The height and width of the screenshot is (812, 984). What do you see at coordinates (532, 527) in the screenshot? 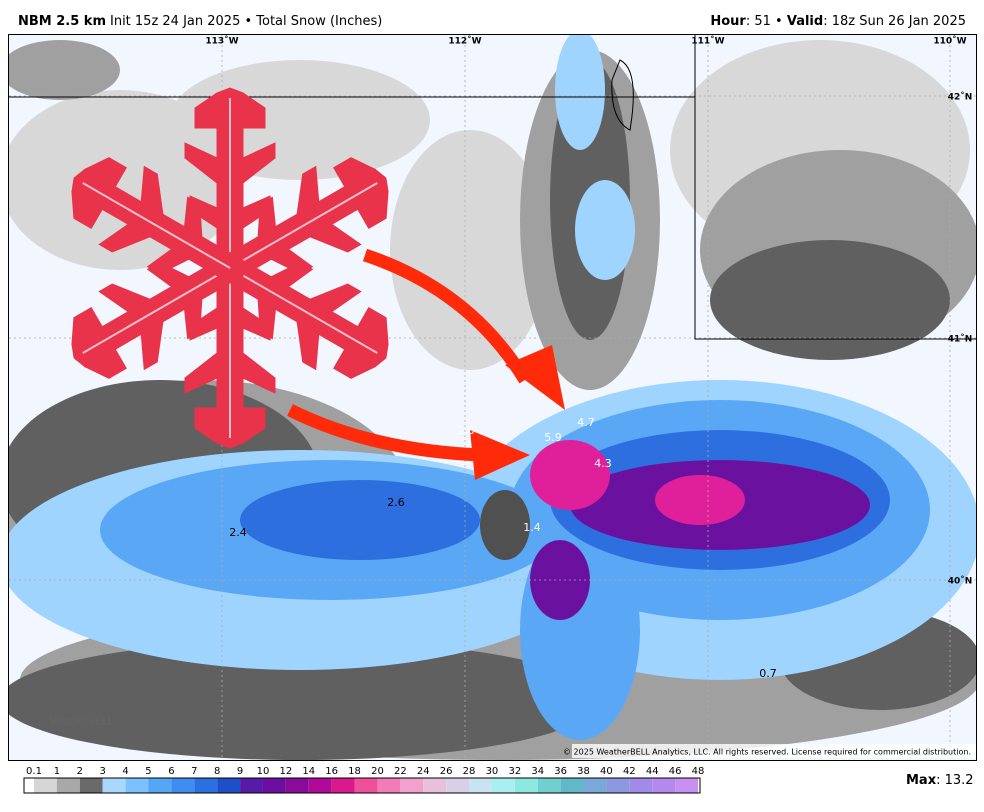
I see `point-value: 1.4` at bounding box center [532, 527].